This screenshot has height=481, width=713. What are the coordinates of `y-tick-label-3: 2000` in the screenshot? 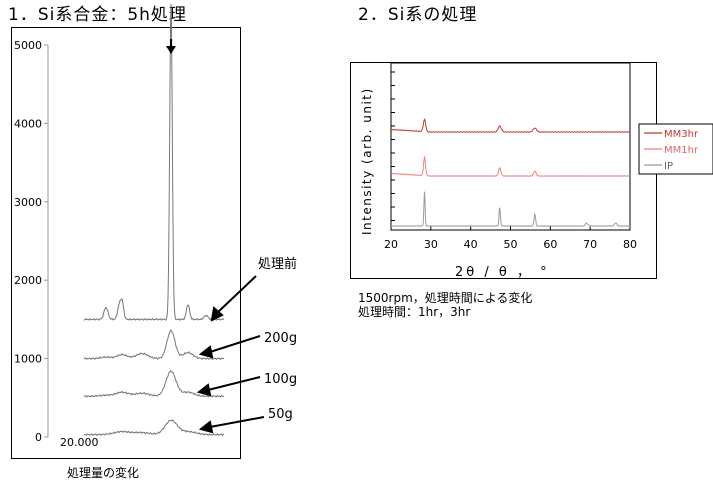 It's located at (28, 280).